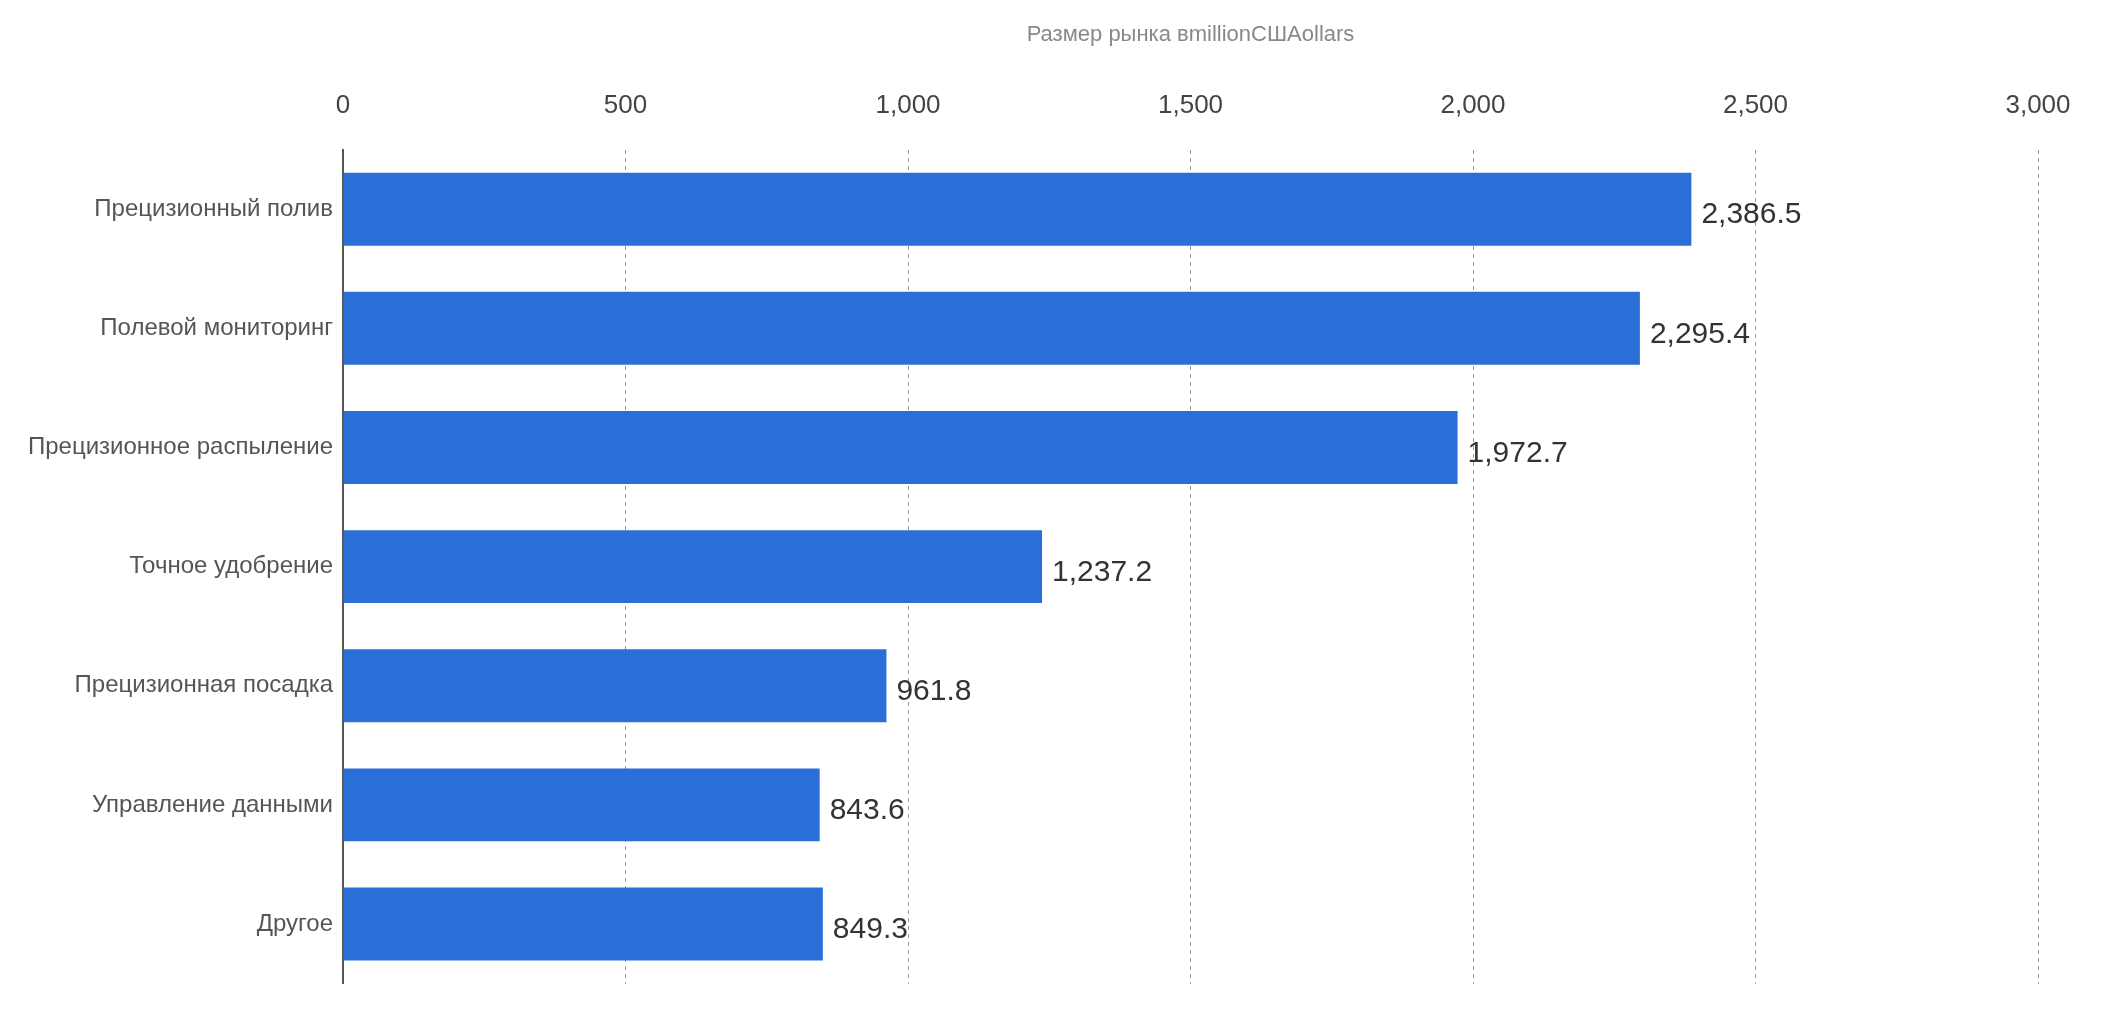 The height and width of the screenshot is (1023, 2125). Describe the element at coordinates (1102, 570) in the screenshot. I see `data-label: 1,237.2` at that location.